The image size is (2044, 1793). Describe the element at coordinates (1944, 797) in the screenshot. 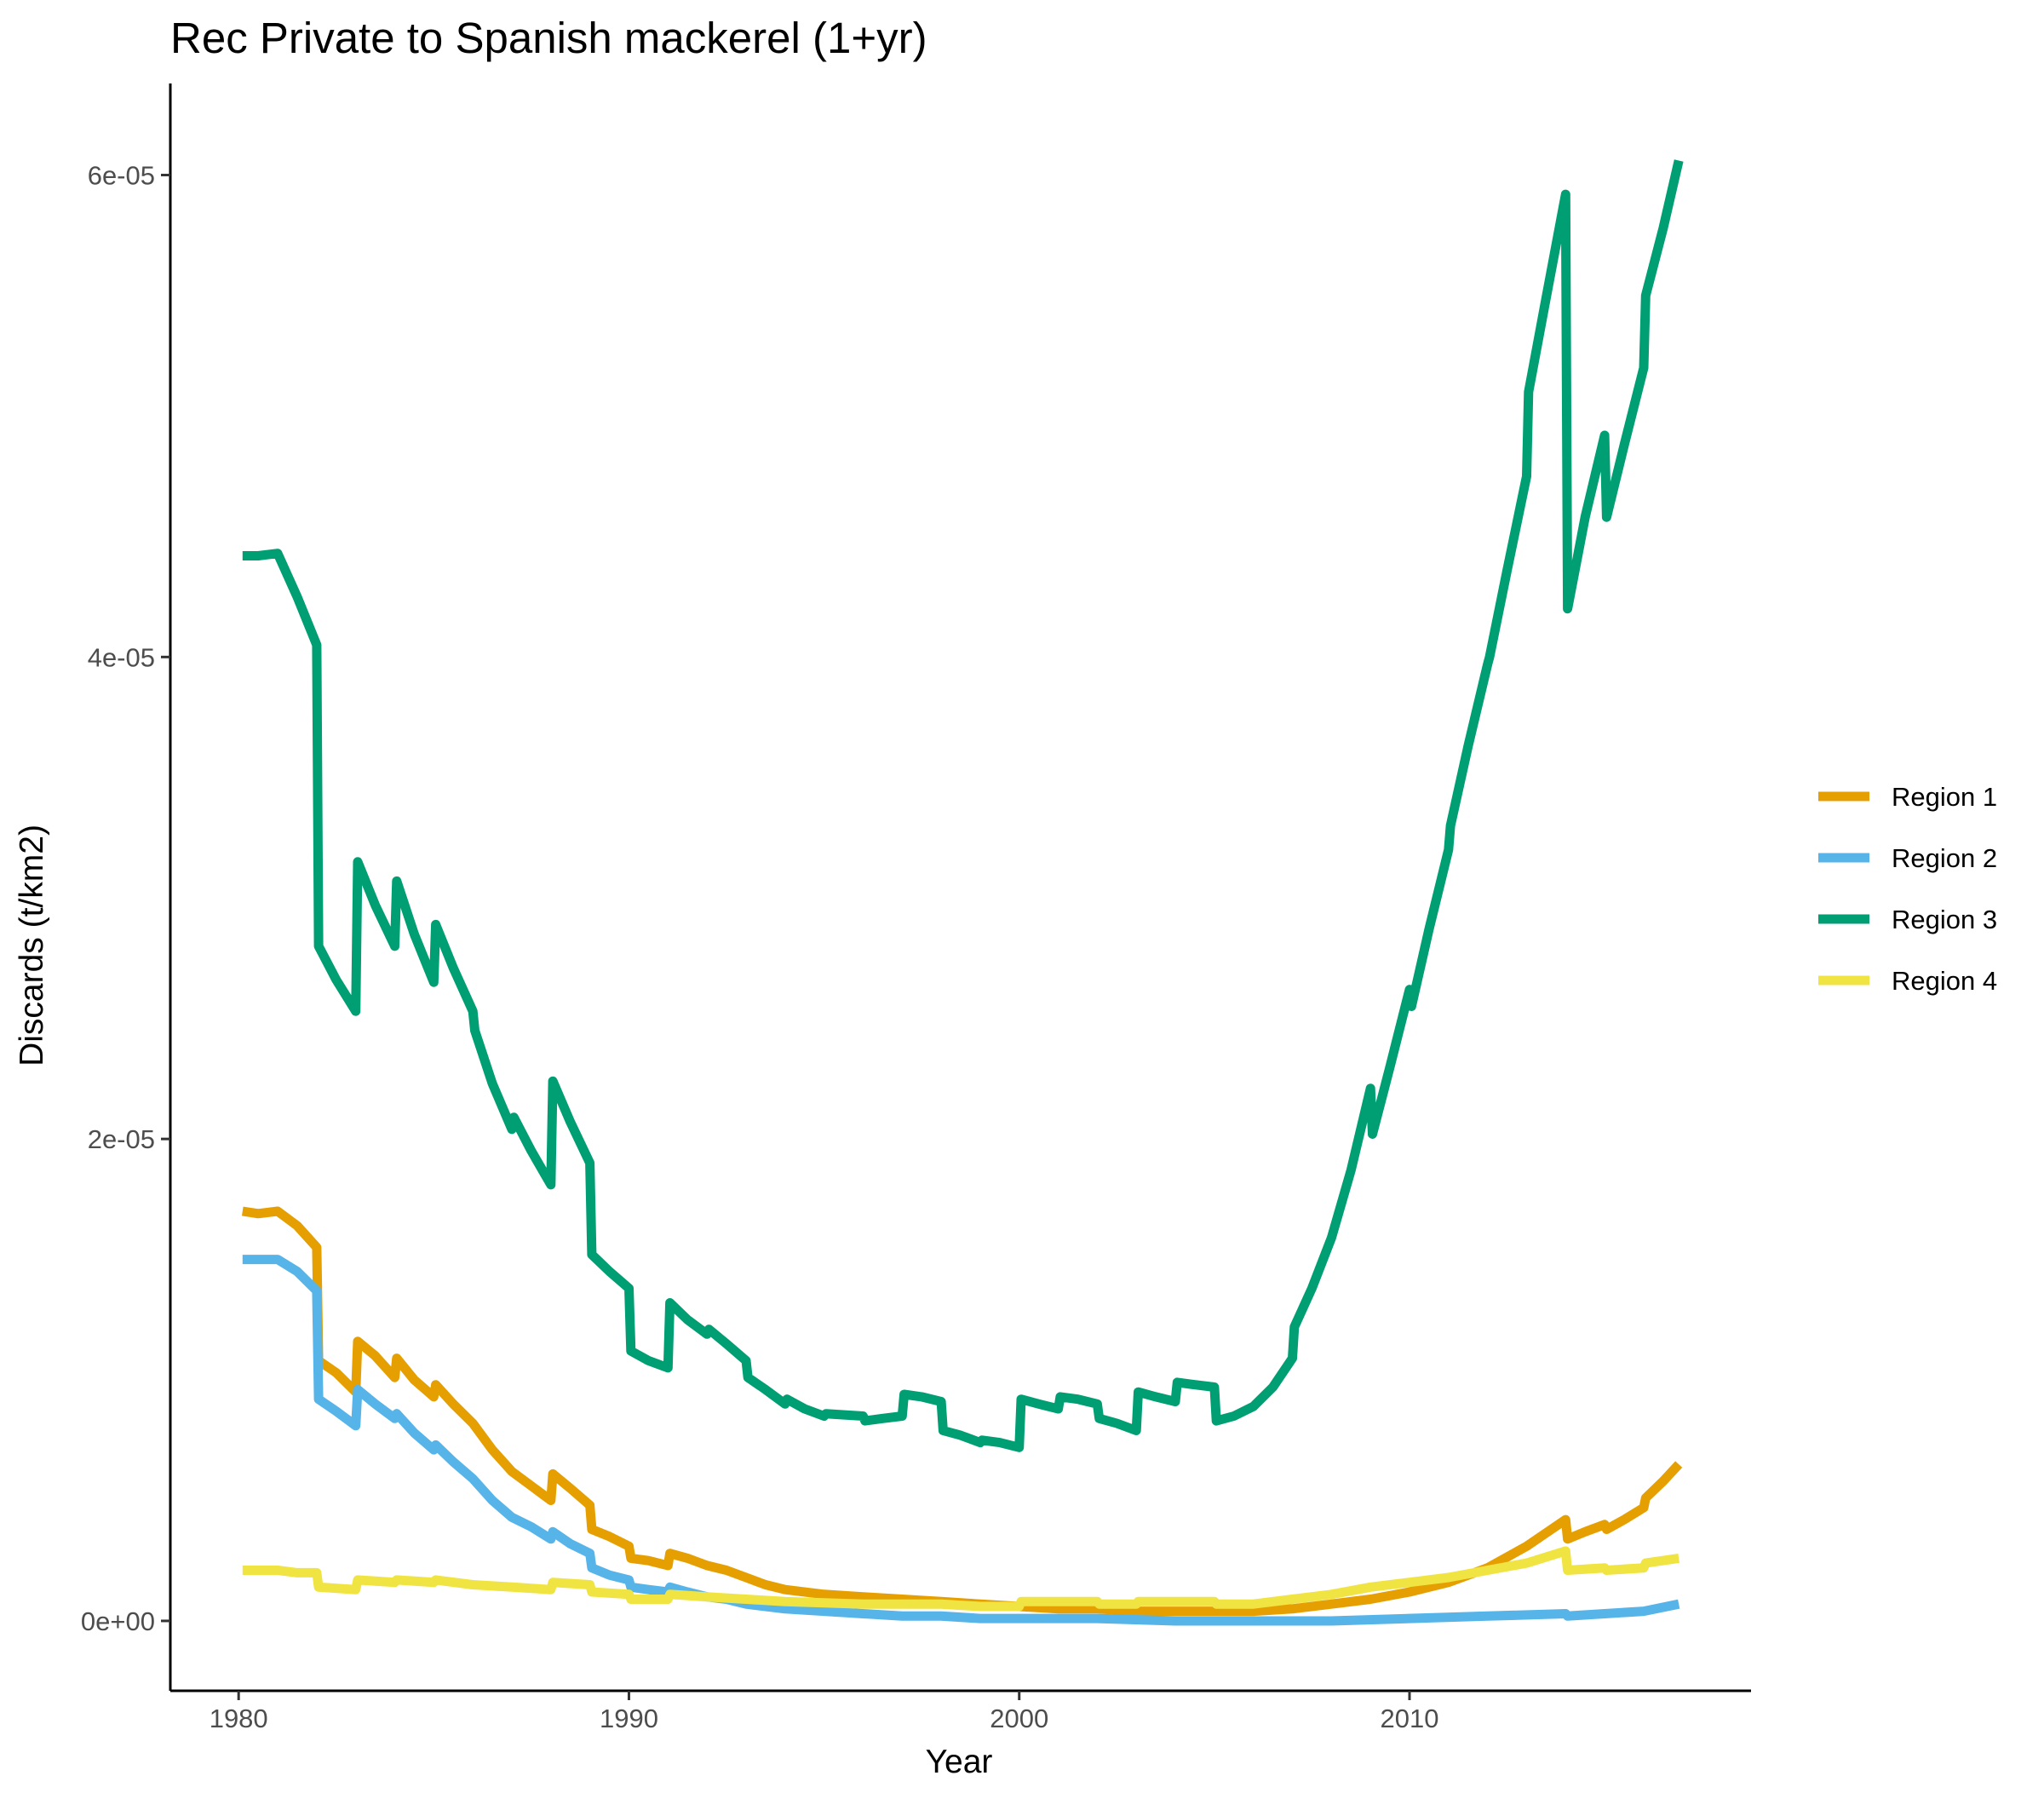

I see `legend-label-region-1: Region 1` at that location.